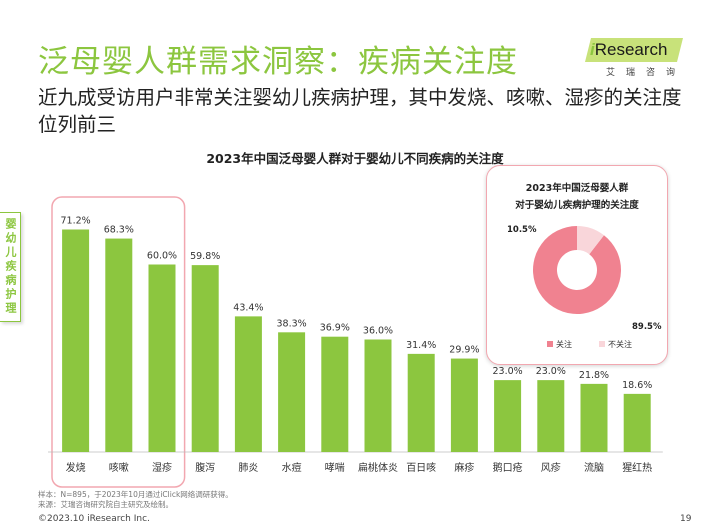 The width and height of the screenshot is (710, 532). I want to click on side-category-tag: 婴幼儿疾病护理, so click(10, 267).